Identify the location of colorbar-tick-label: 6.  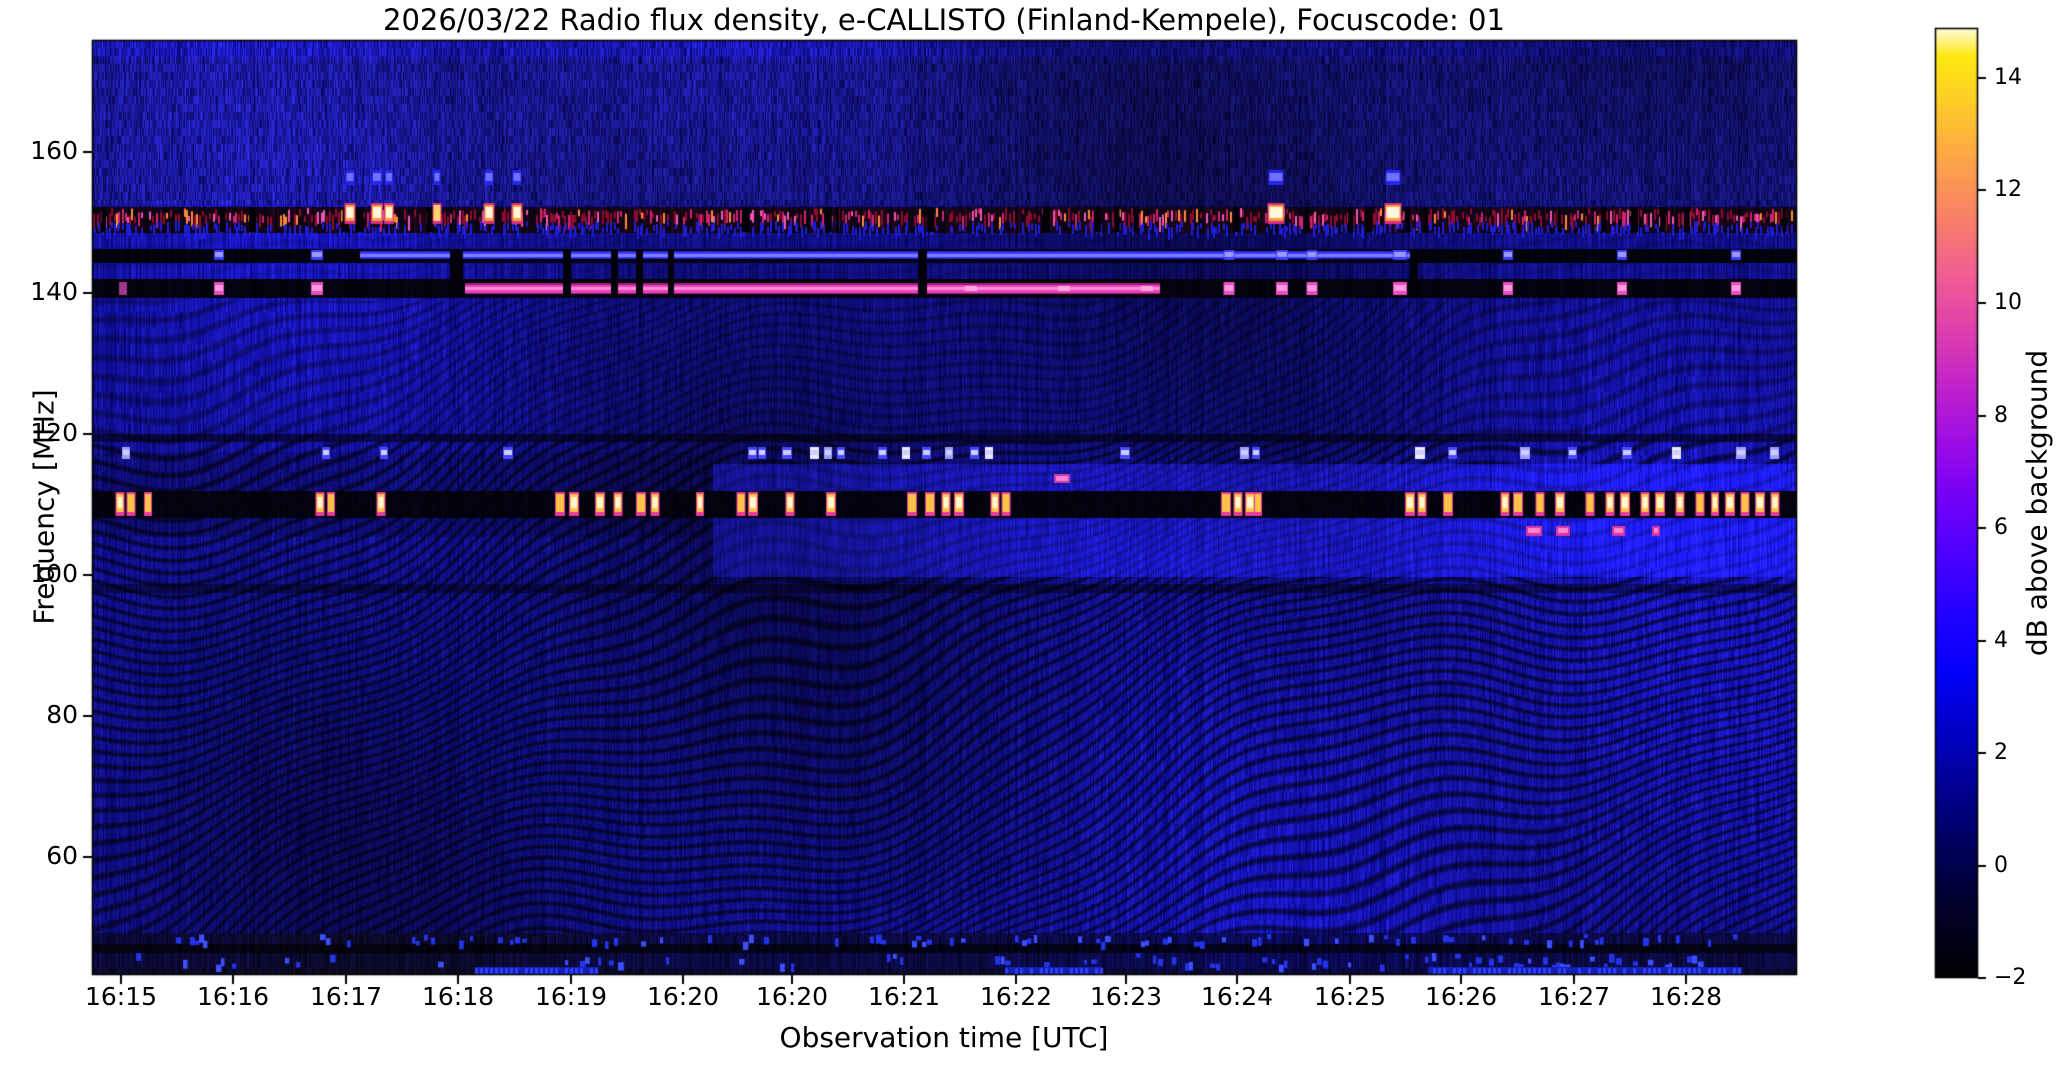
(2001, 527).